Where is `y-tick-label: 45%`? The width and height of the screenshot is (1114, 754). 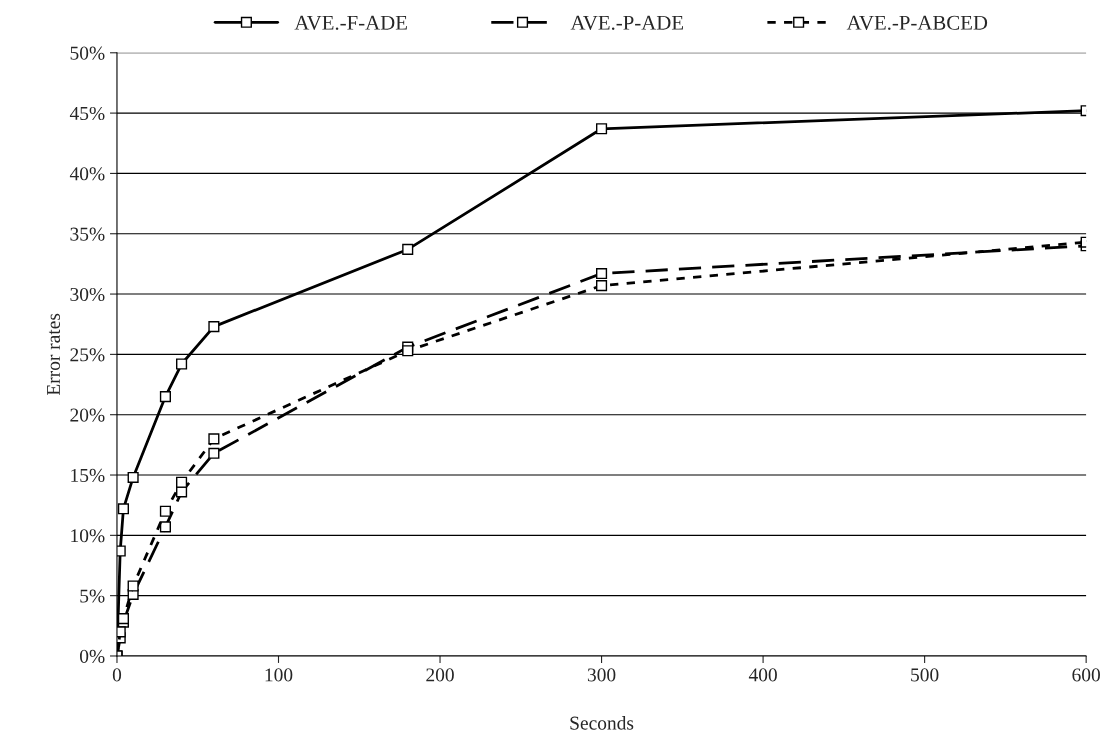
y-tick-label: 45% is located at coordinates (87, 113).